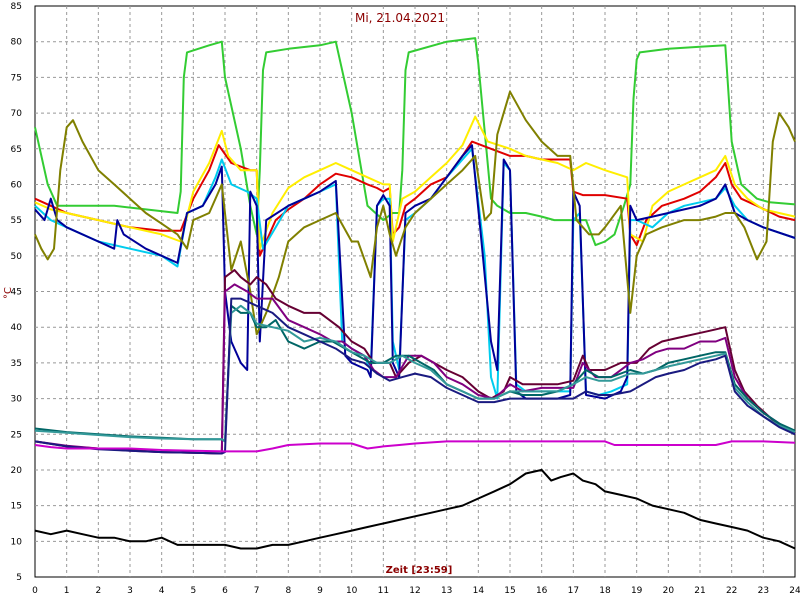 The height and width of the screenshot is (600, 800). I want to click on x-tick-label: 10, so click(352, 591).